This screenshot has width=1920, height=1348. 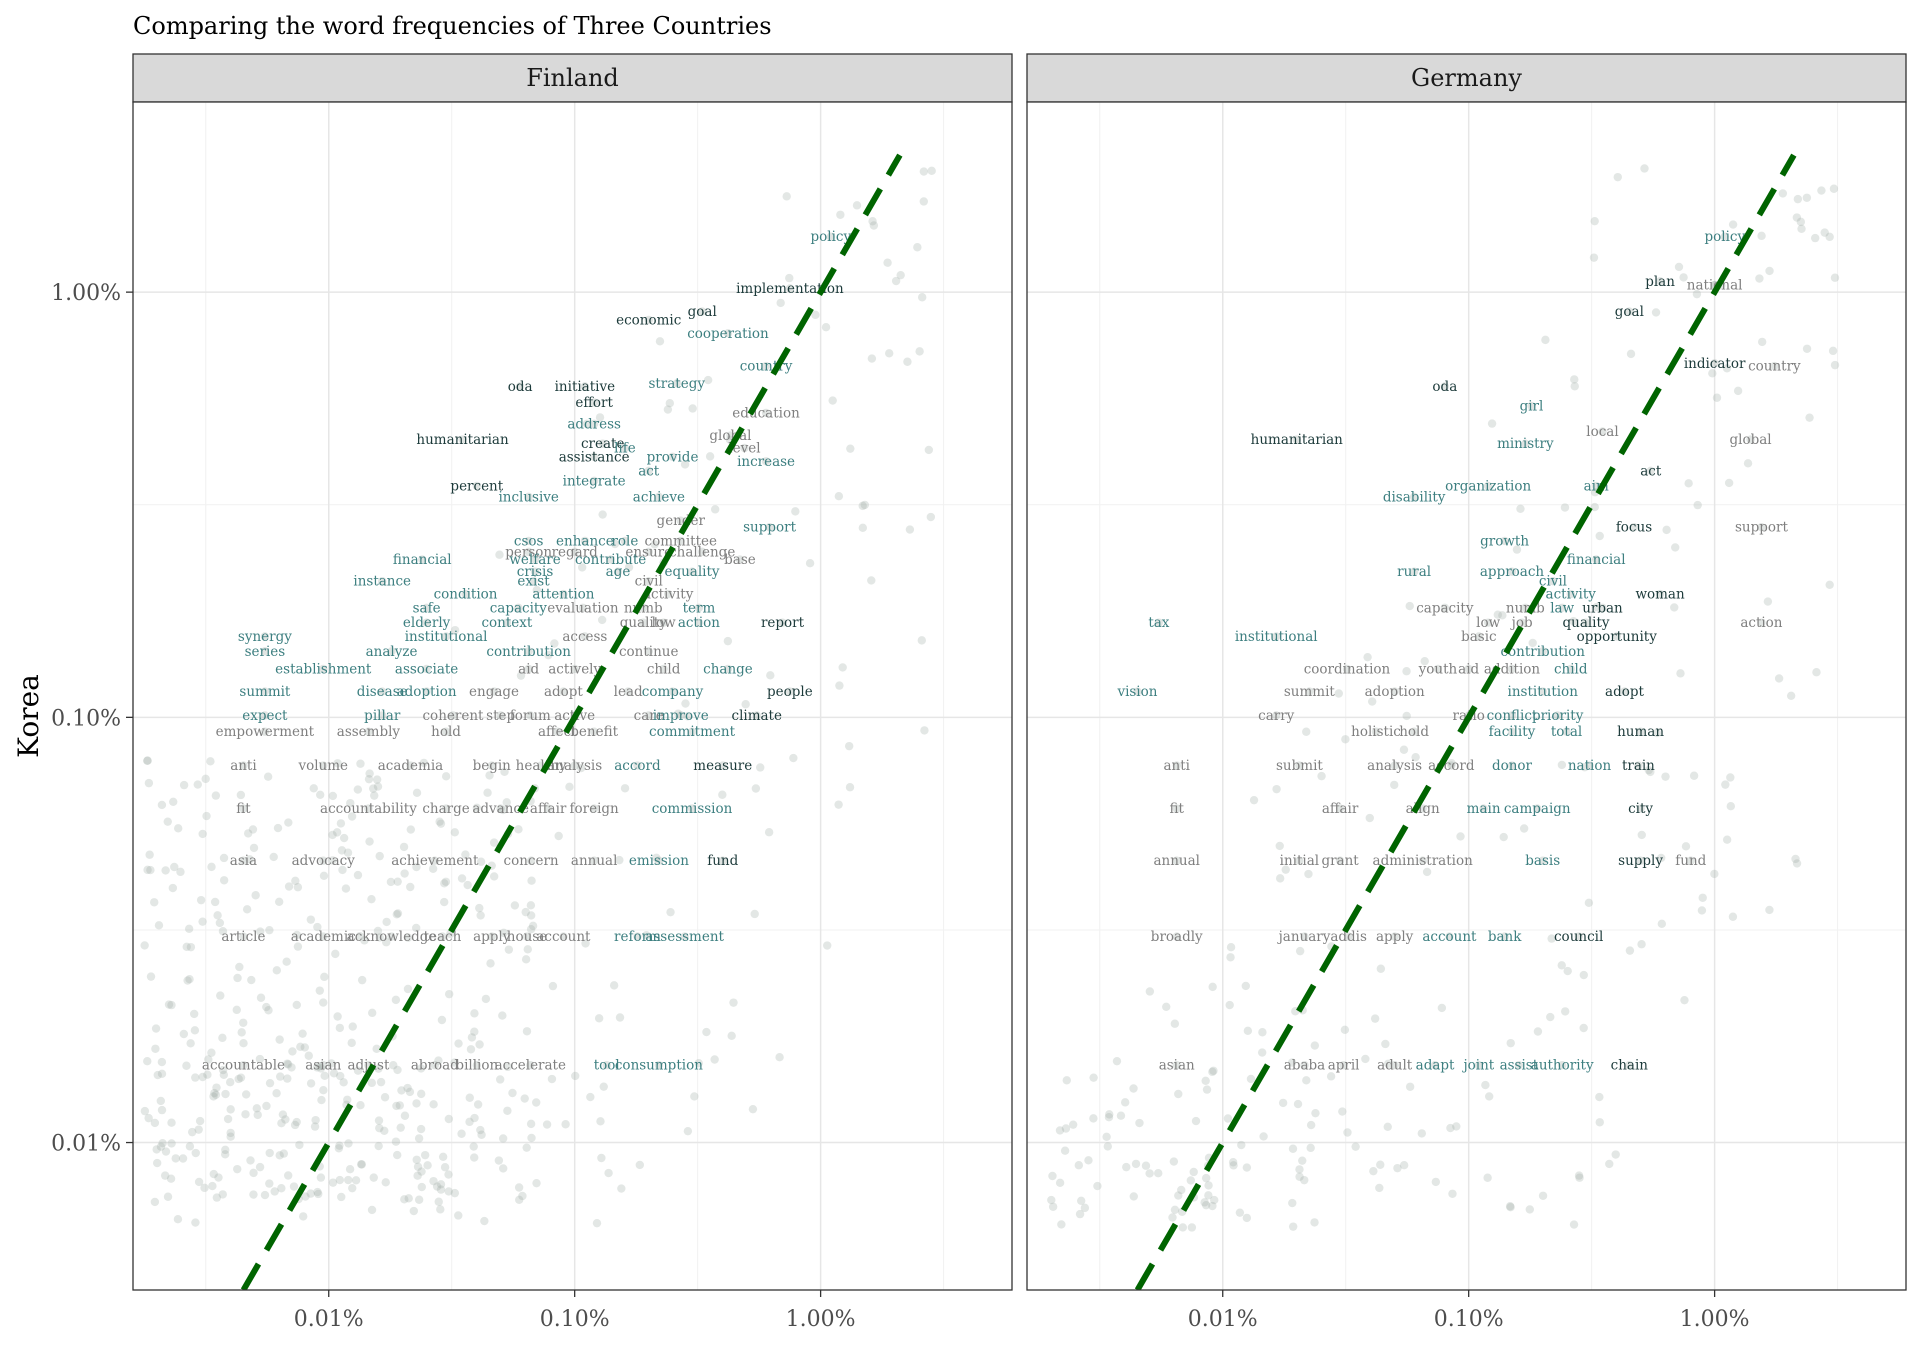 What do you see at coordinates (1553, 582) in the screenshot?
I see `word-label: civil` at bounding box center [1553, 582].